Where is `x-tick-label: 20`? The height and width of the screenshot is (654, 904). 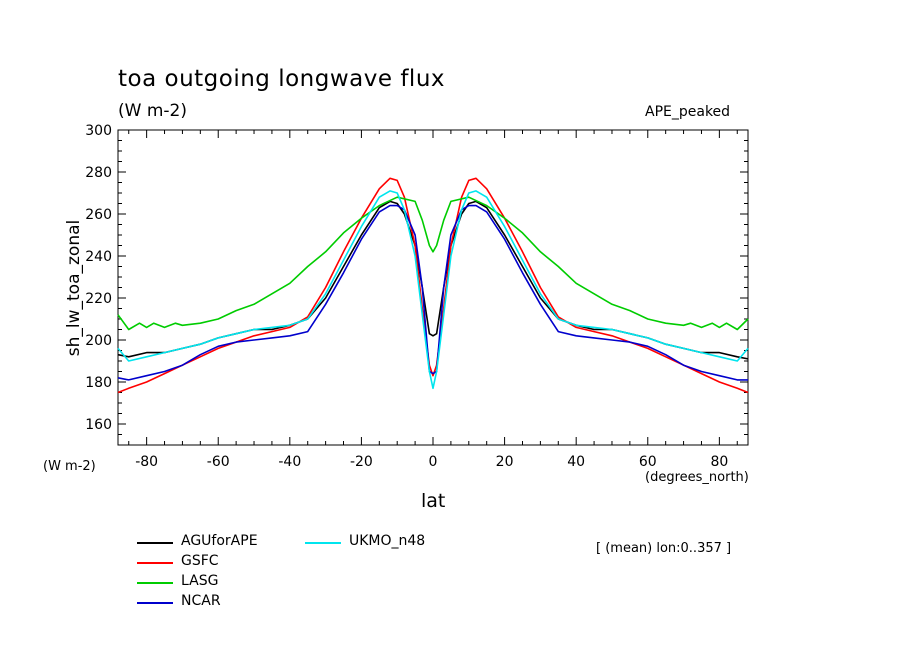
x-tick-label: 20 is located at coordinates (505, 462).